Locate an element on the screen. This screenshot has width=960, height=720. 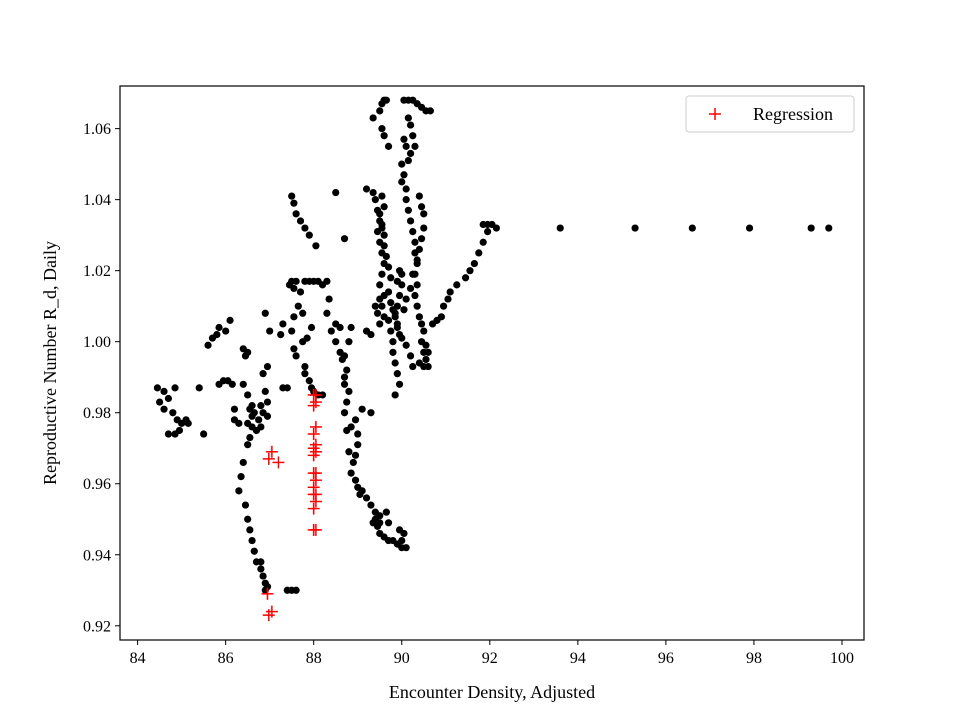
y-tick-label: 1.06 is located at coordinates (97, 129).